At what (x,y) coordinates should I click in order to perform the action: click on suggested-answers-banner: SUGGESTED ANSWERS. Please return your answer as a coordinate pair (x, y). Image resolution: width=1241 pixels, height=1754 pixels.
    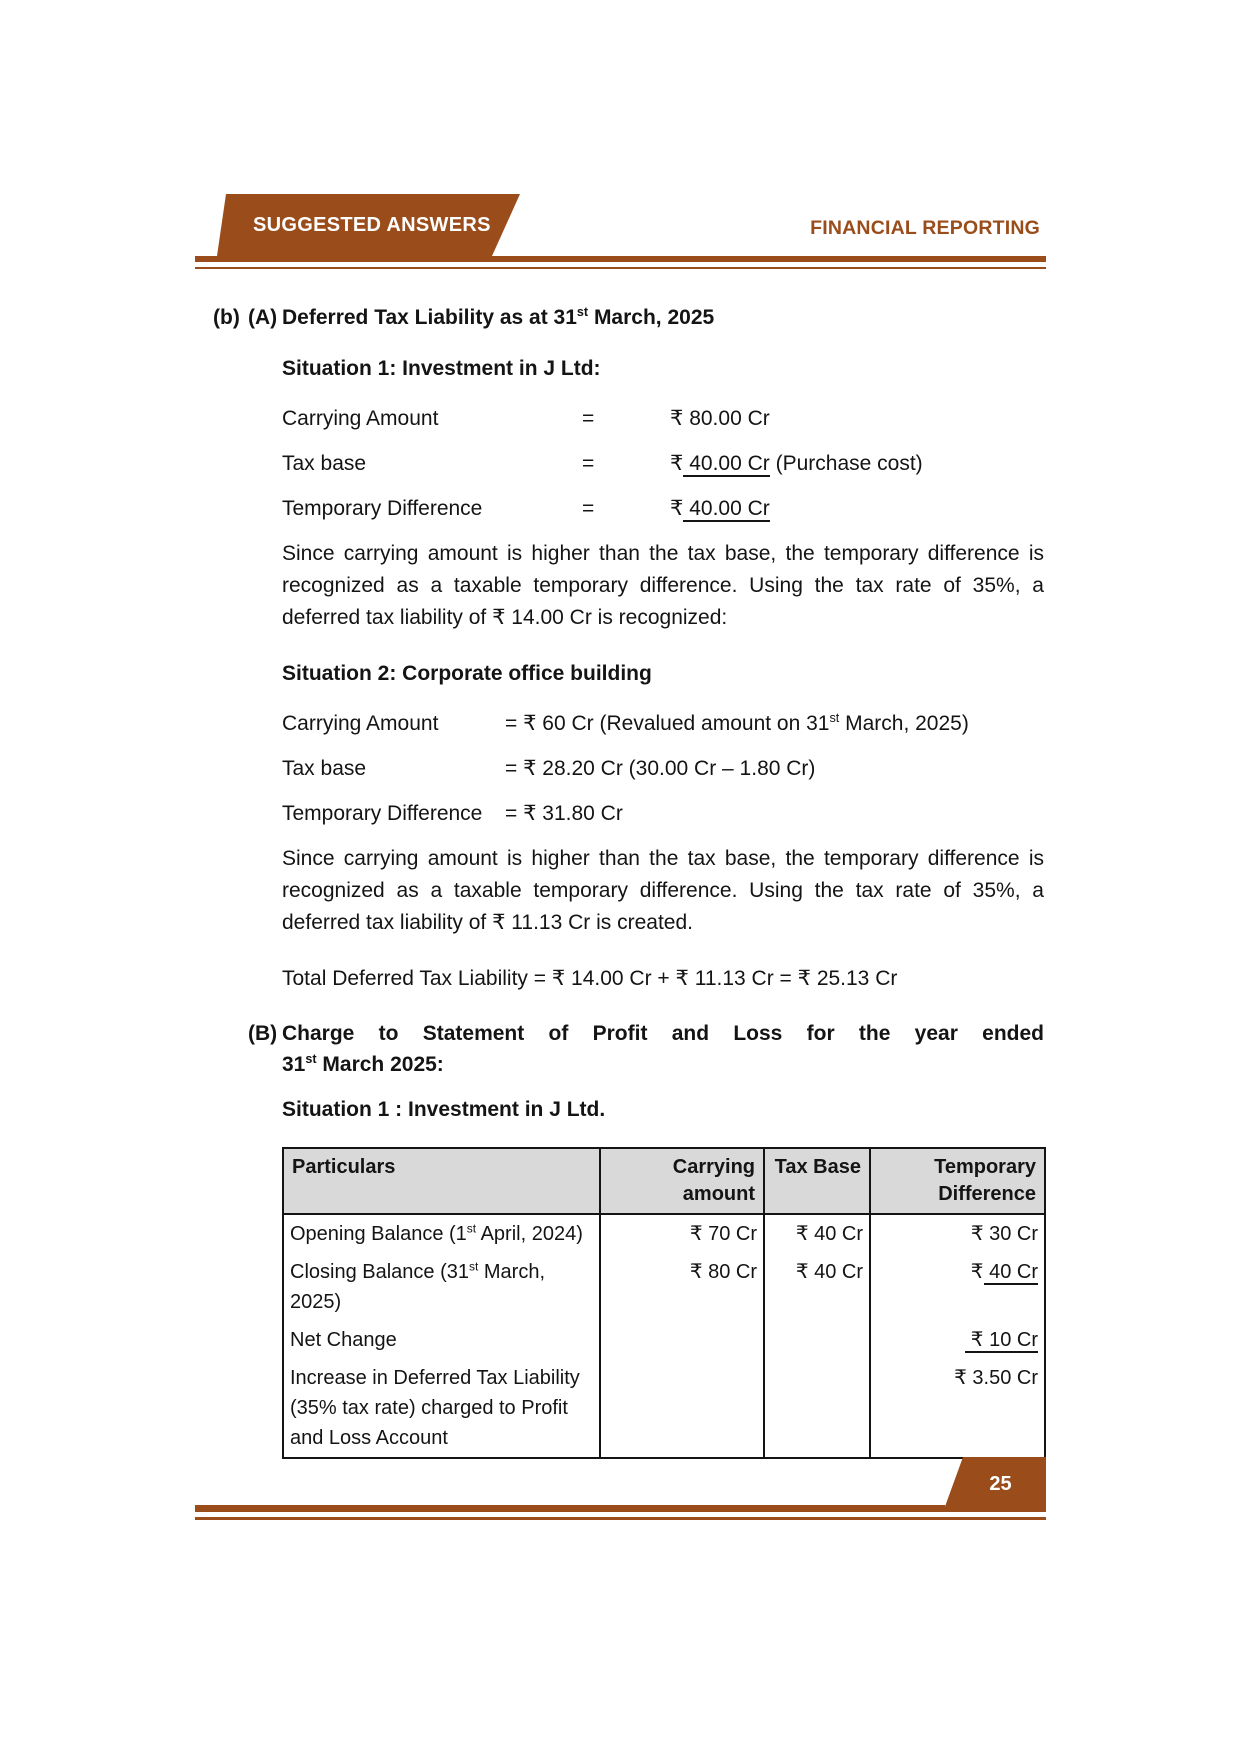
    Looking at the image, I should click on (368, 225).